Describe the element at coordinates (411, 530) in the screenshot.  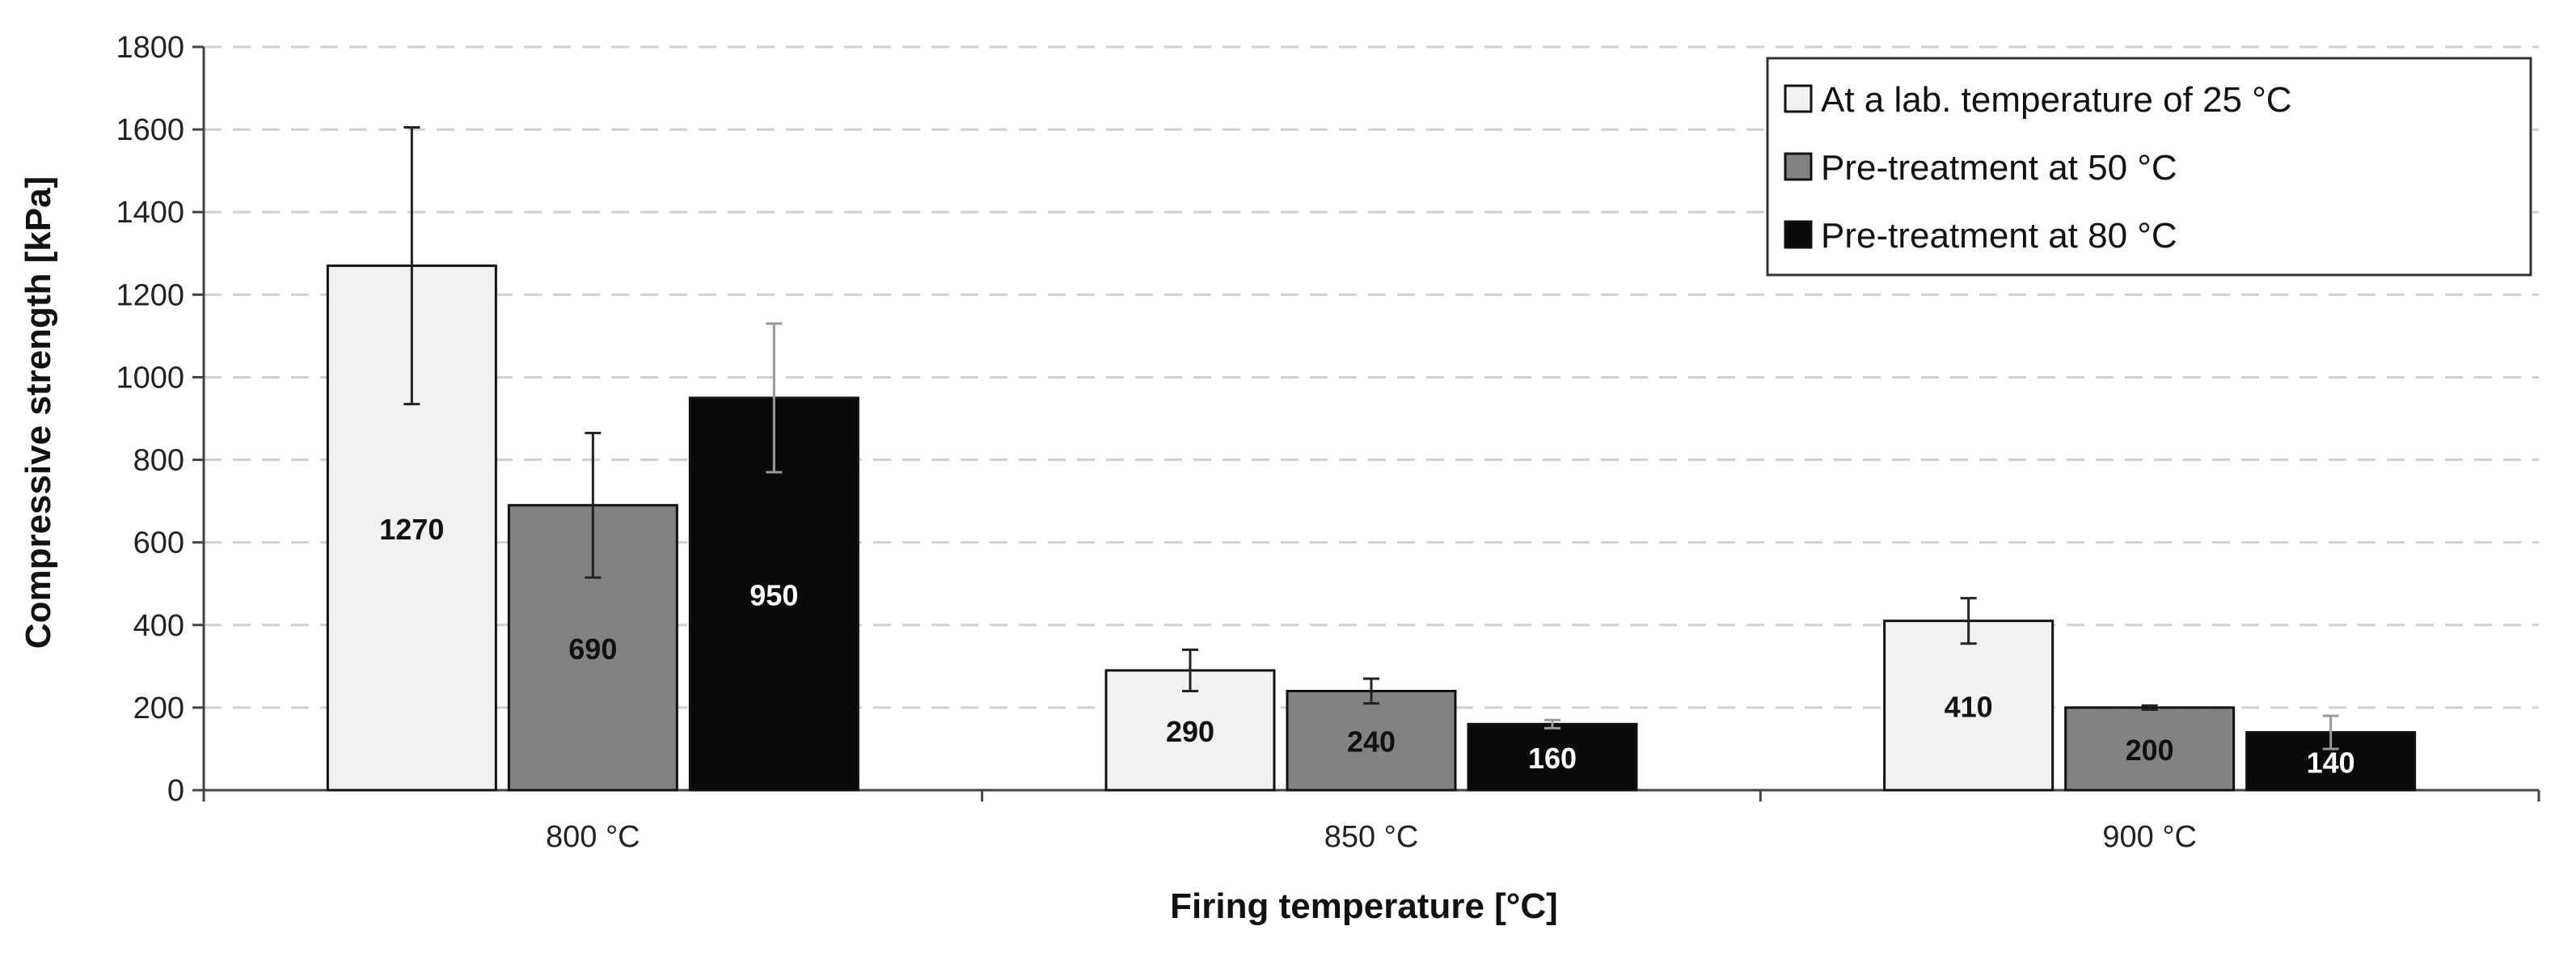
I see `data-label: 1270` at that location.